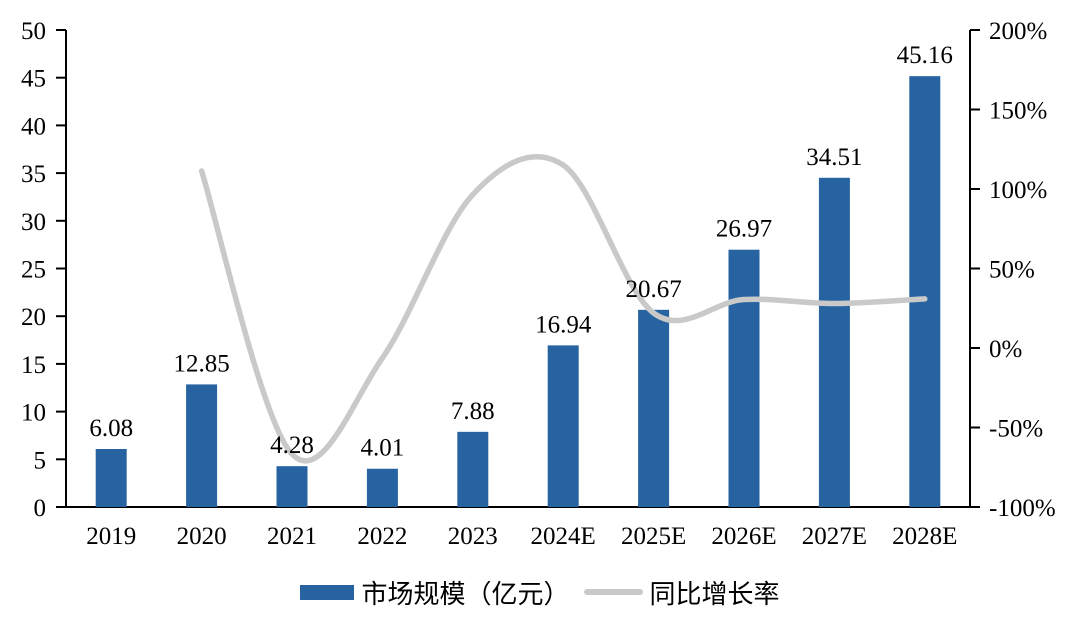 The width and height of the screenshot is (1080, 631). Describe the element at coordinates (1018, 31) in the screenshot. I see `right-axis-tick-label: 200%` at that location.